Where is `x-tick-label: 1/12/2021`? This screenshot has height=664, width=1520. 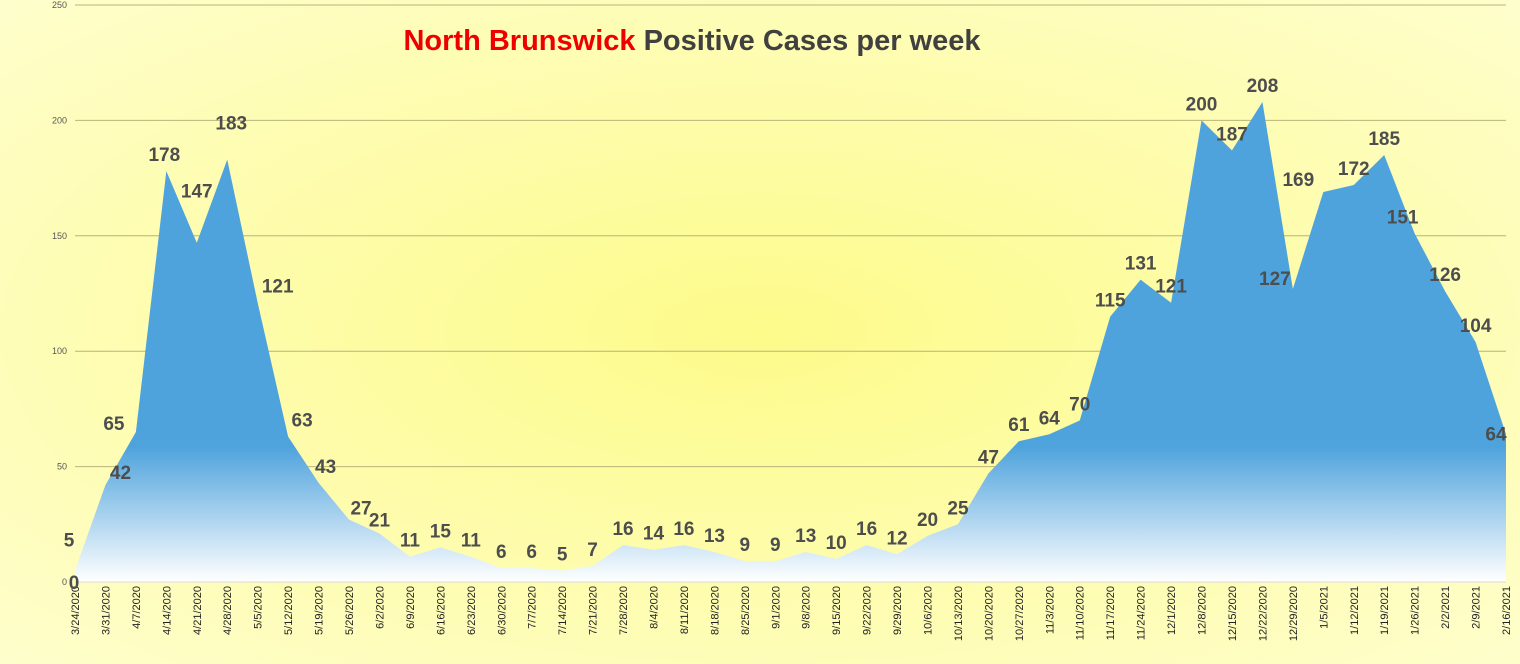
x-tick-label: 1/12/2021 is located at coordinates (1355, 610).